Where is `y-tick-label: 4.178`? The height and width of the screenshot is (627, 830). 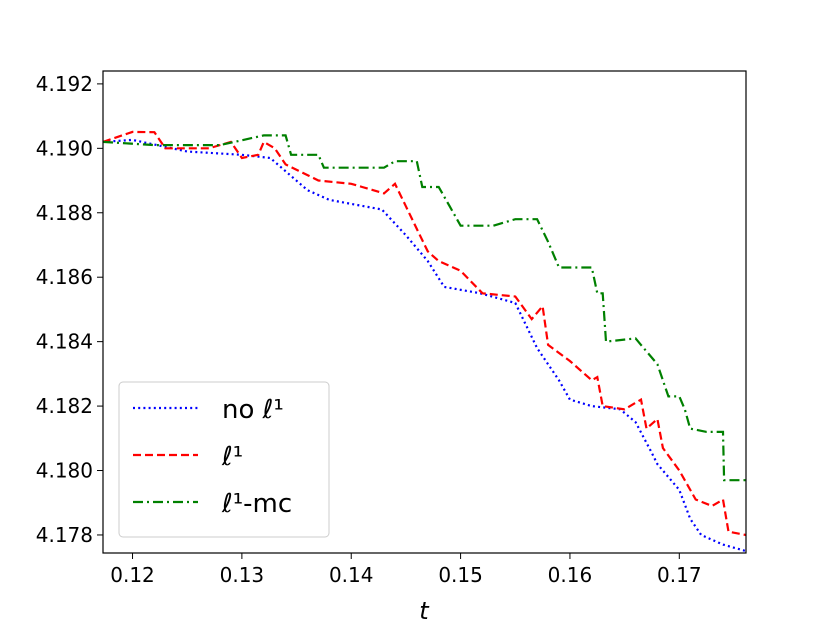 y-tick-label: 4.178 is located at coordinates (64, 535).